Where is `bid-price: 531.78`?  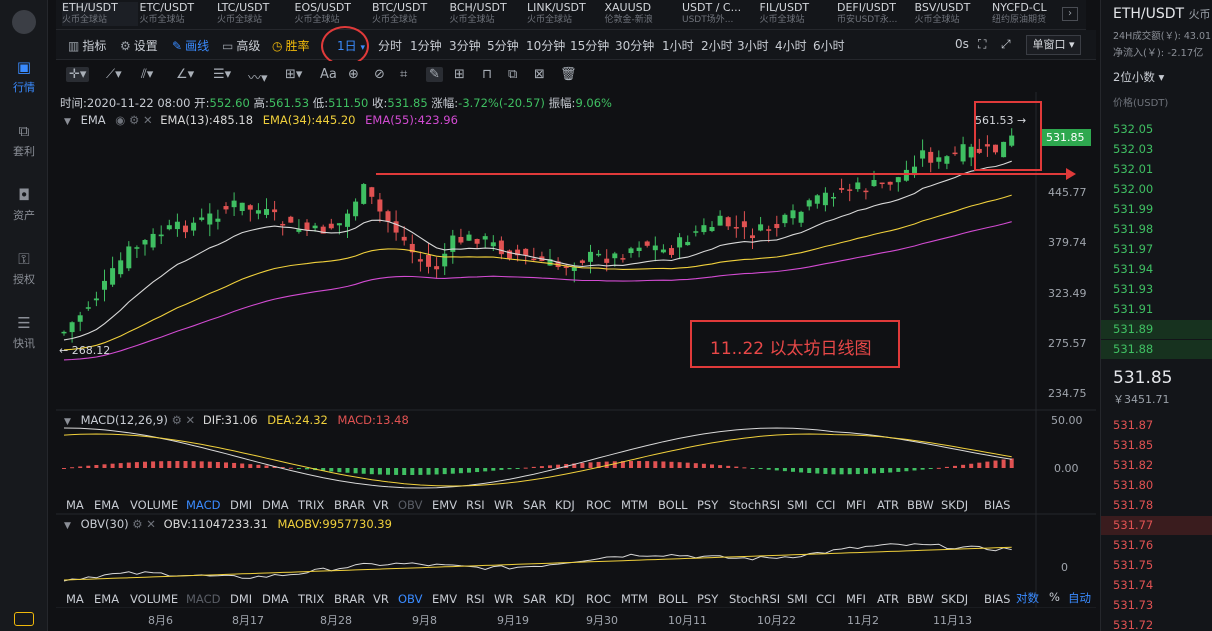 bid-price: 531.78 is located at coordinates (1133, 505).